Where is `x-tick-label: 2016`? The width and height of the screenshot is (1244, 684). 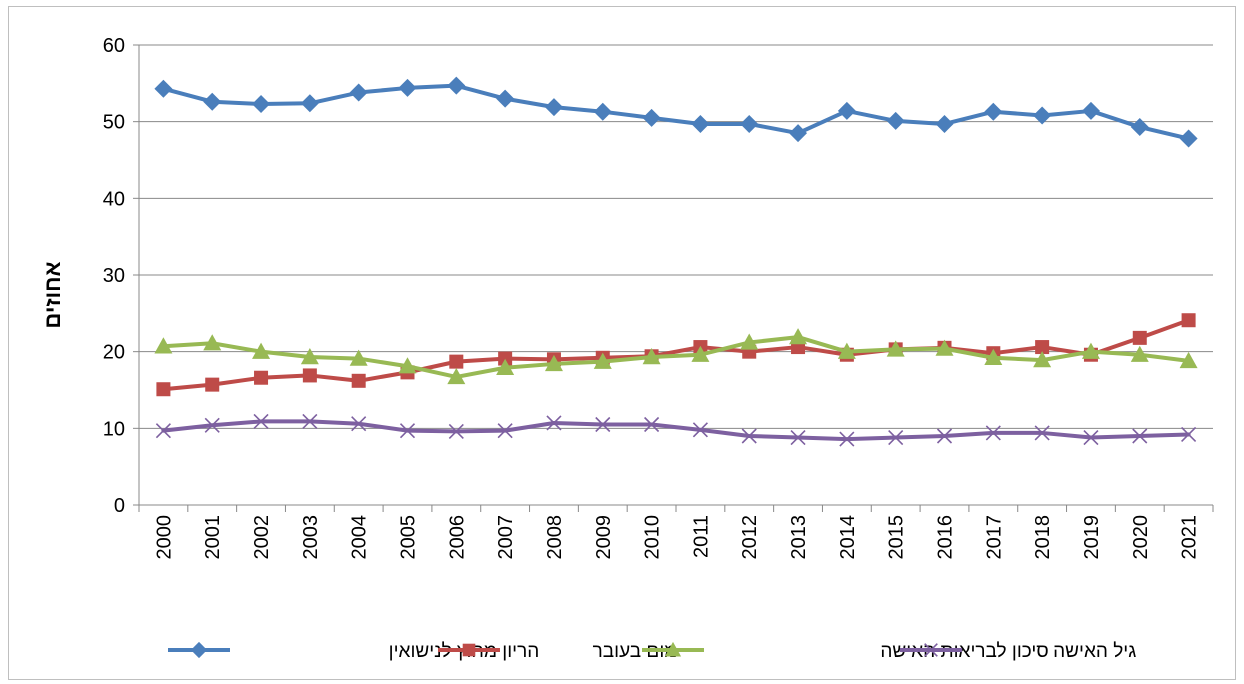
x-tick-label: 2016 is located at coordinates (946, 537).